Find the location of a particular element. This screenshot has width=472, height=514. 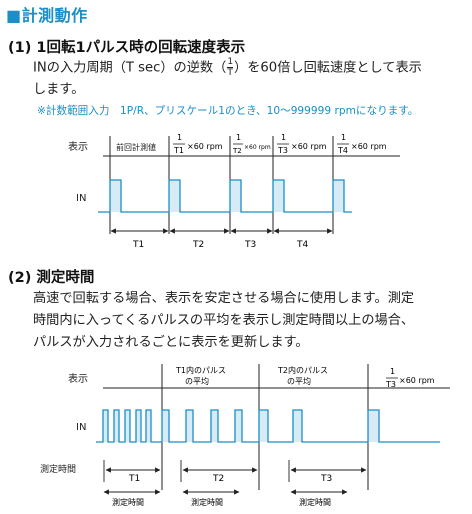

display-cell-previous: 前回計測値 is located at coordinates (136, 147).